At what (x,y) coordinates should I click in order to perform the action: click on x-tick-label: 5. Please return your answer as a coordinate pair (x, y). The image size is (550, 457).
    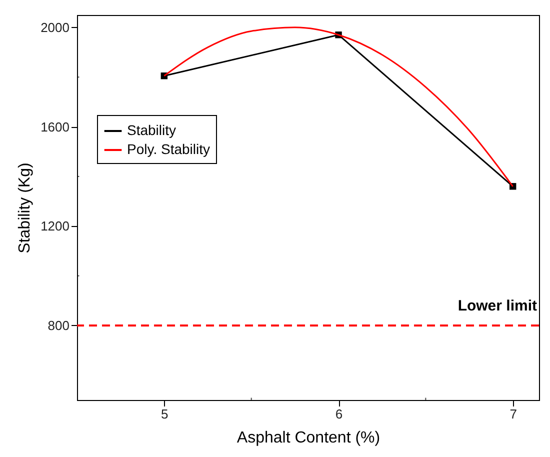
    Looking at the image, I should click on (164, 414).